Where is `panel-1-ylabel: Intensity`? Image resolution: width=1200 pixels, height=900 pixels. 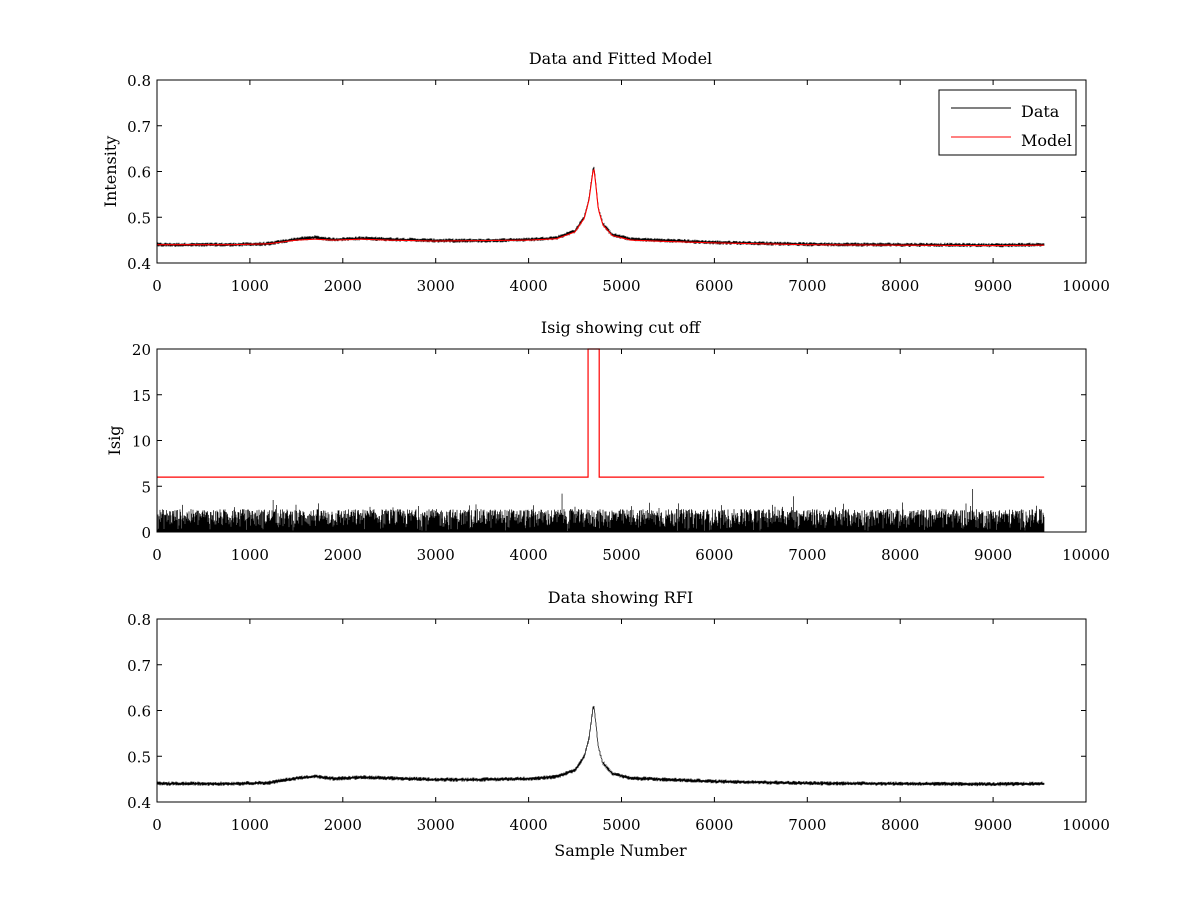 panel-1-ylabel: Intensity is located at coordinates (110, 172).